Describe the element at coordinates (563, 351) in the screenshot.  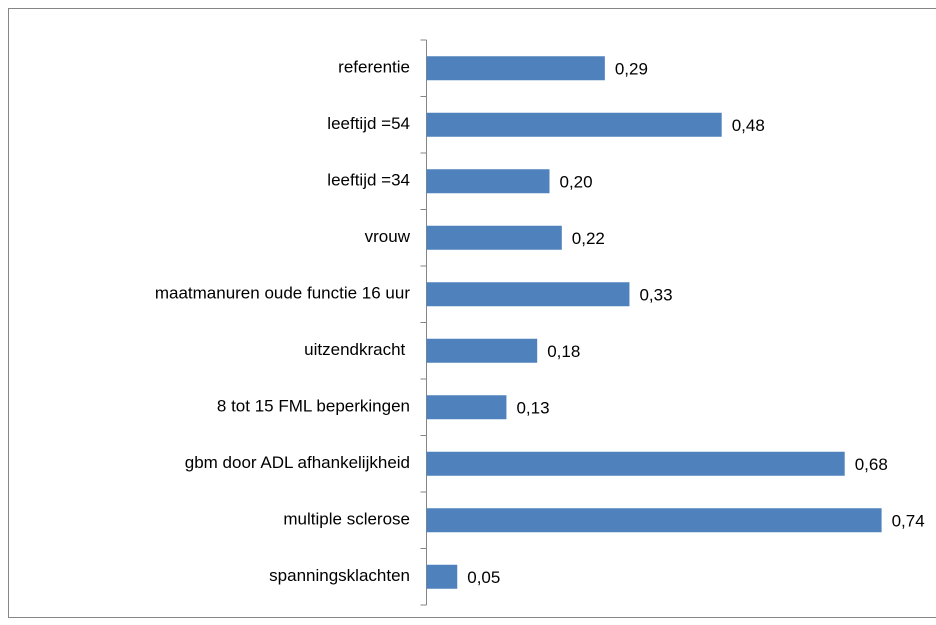
I see `value-label: 0,18` at that location.